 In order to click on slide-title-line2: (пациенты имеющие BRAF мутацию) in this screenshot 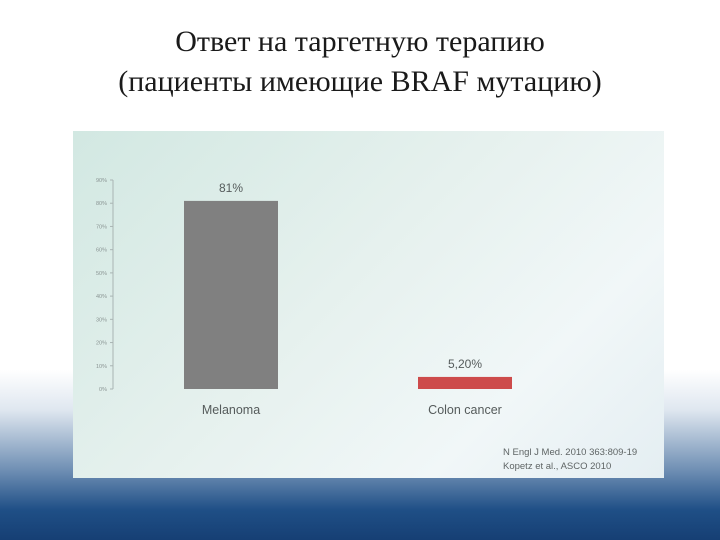, I will do `click(360, 81)`.